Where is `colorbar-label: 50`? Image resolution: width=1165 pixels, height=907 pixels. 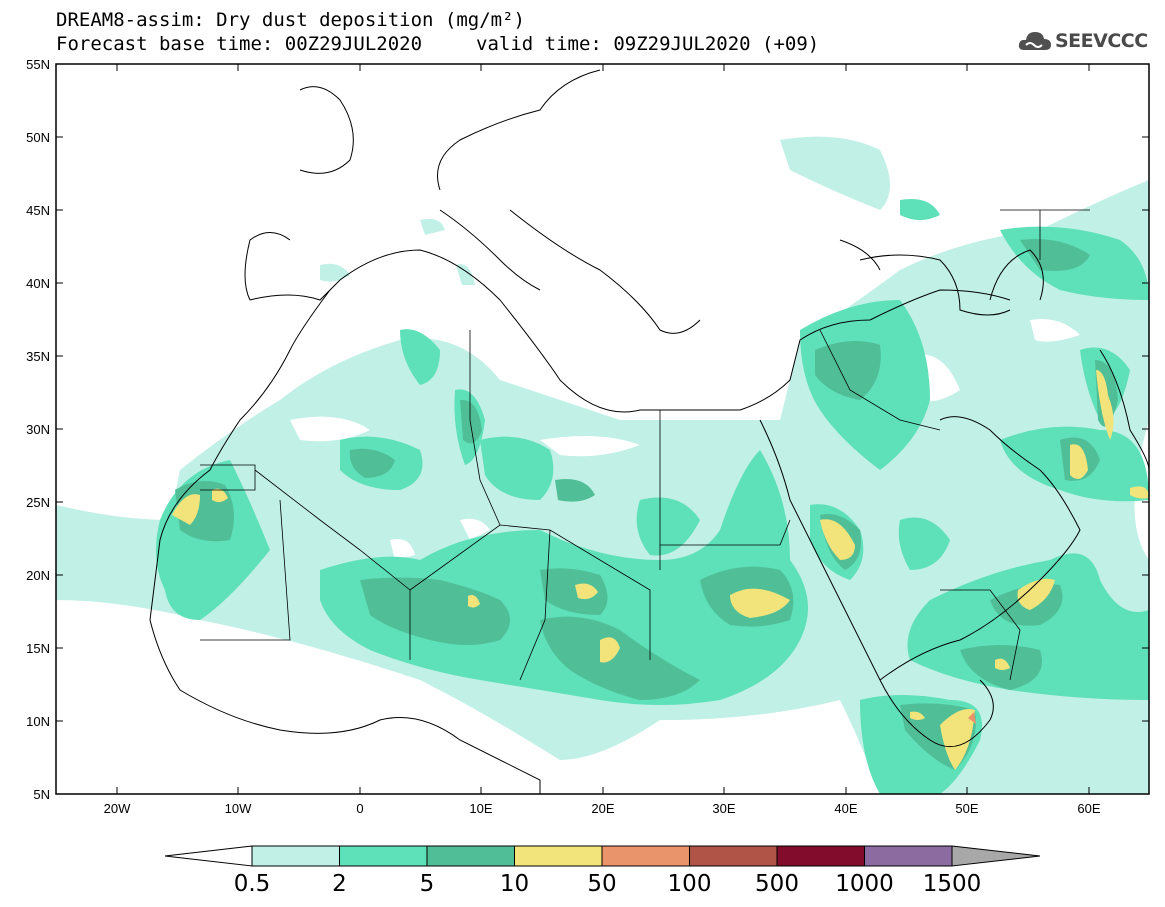 colorbar-label: 50 is located at coordinates (601, 884).